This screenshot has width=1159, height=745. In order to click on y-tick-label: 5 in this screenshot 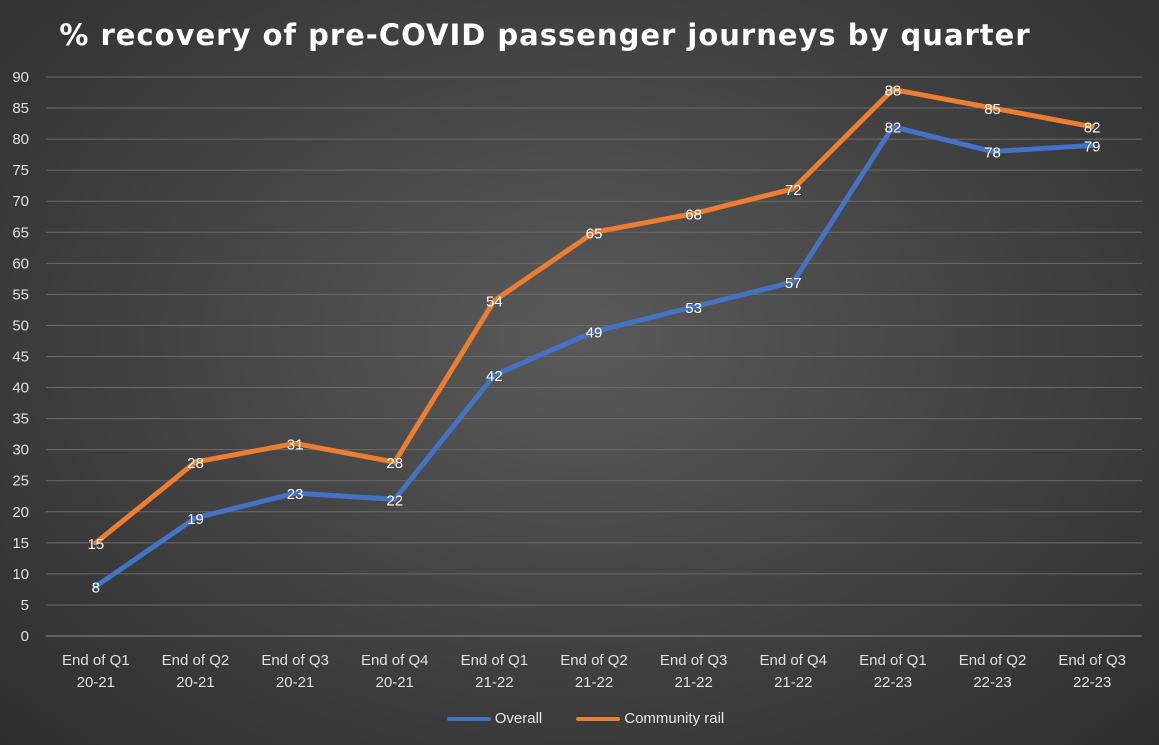, I will do `click(25, 605)`.